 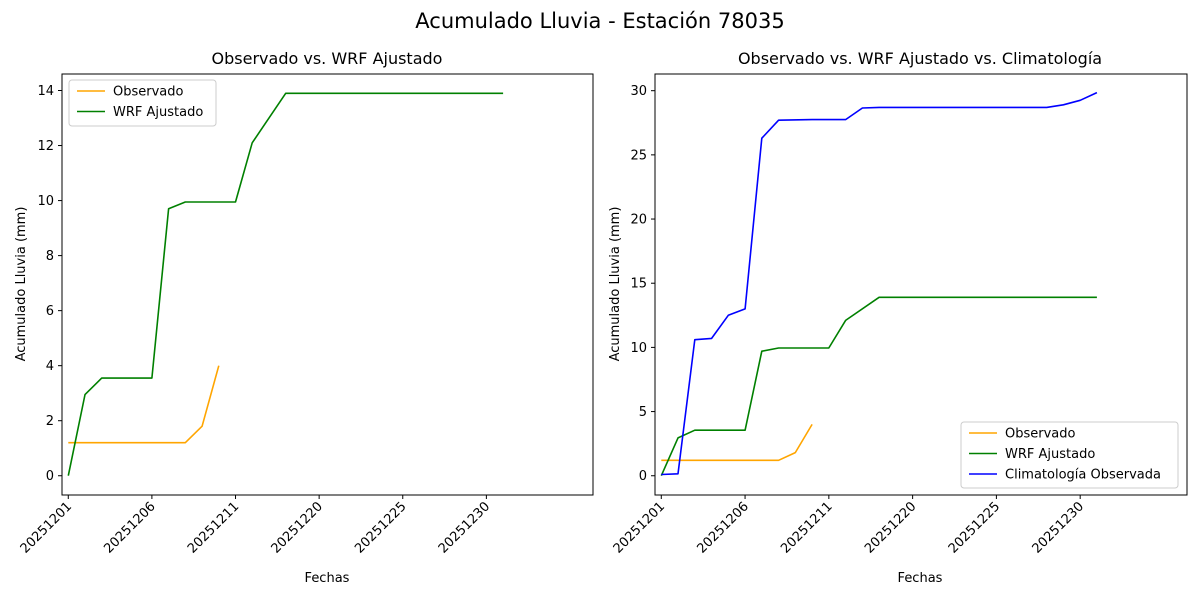 I want to click on y-tick-label: 8, so click(x=50, y=256).